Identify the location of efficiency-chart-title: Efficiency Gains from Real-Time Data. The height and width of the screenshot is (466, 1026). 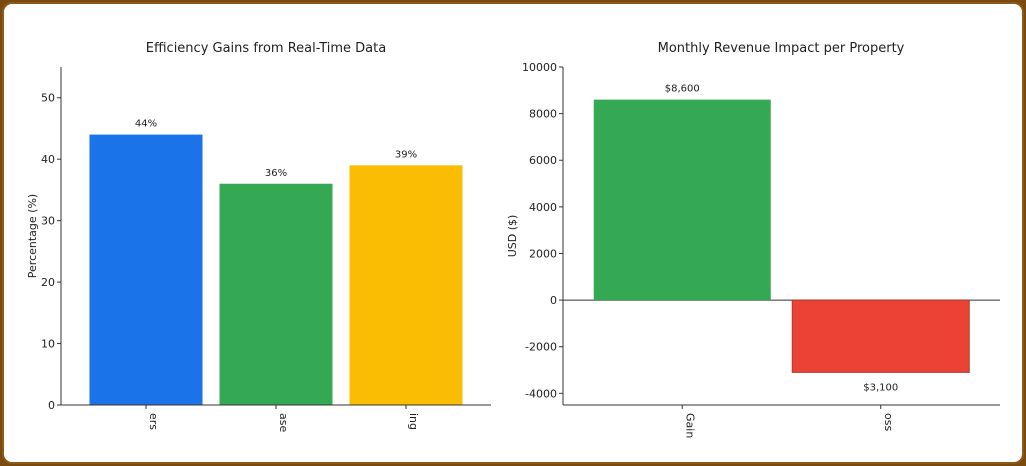
(266, 48).